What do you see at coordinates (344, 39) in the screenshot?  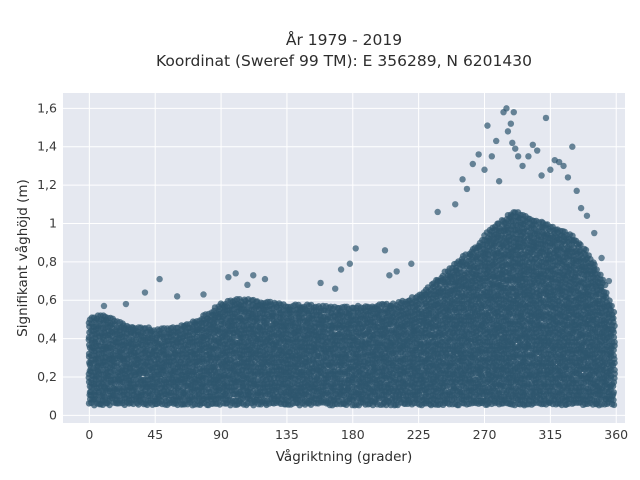 I see `chart-title: År 1979 - 2019` at bounding box center [344, 39].